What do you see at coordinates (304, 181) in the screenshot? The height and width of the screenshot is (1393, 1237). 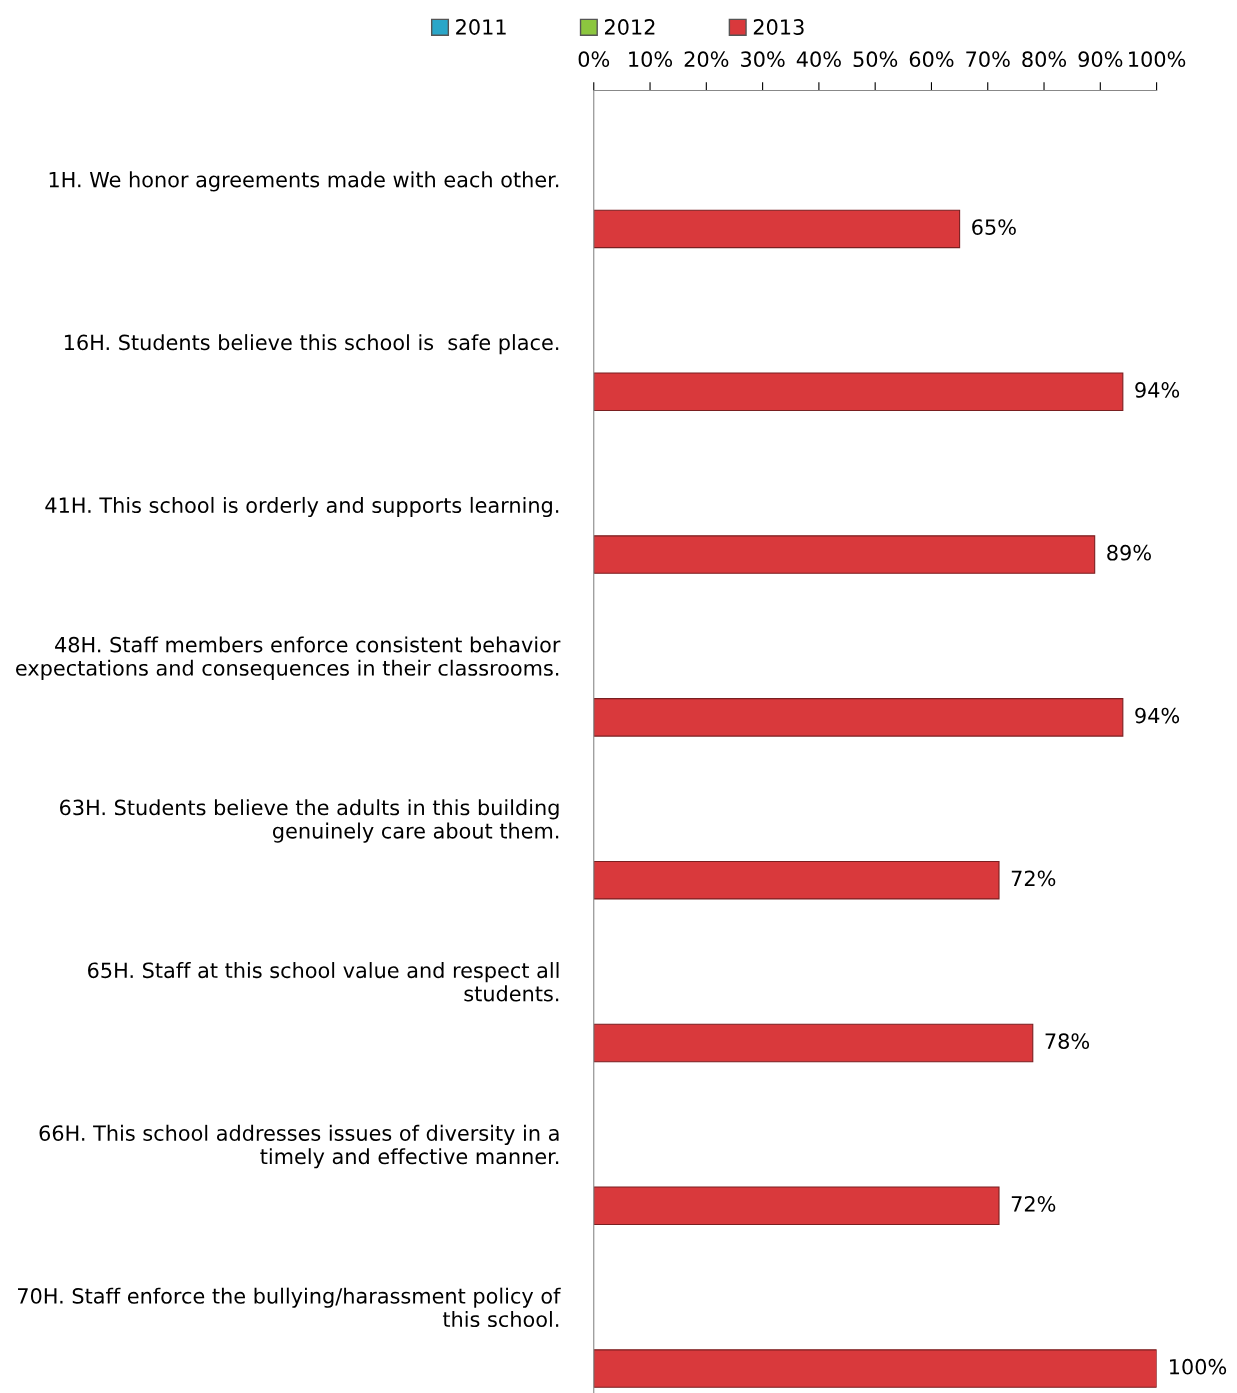 I see `y-tick-label: 1H. We honor agreements made with each other.` at bounding box center [304, 181].